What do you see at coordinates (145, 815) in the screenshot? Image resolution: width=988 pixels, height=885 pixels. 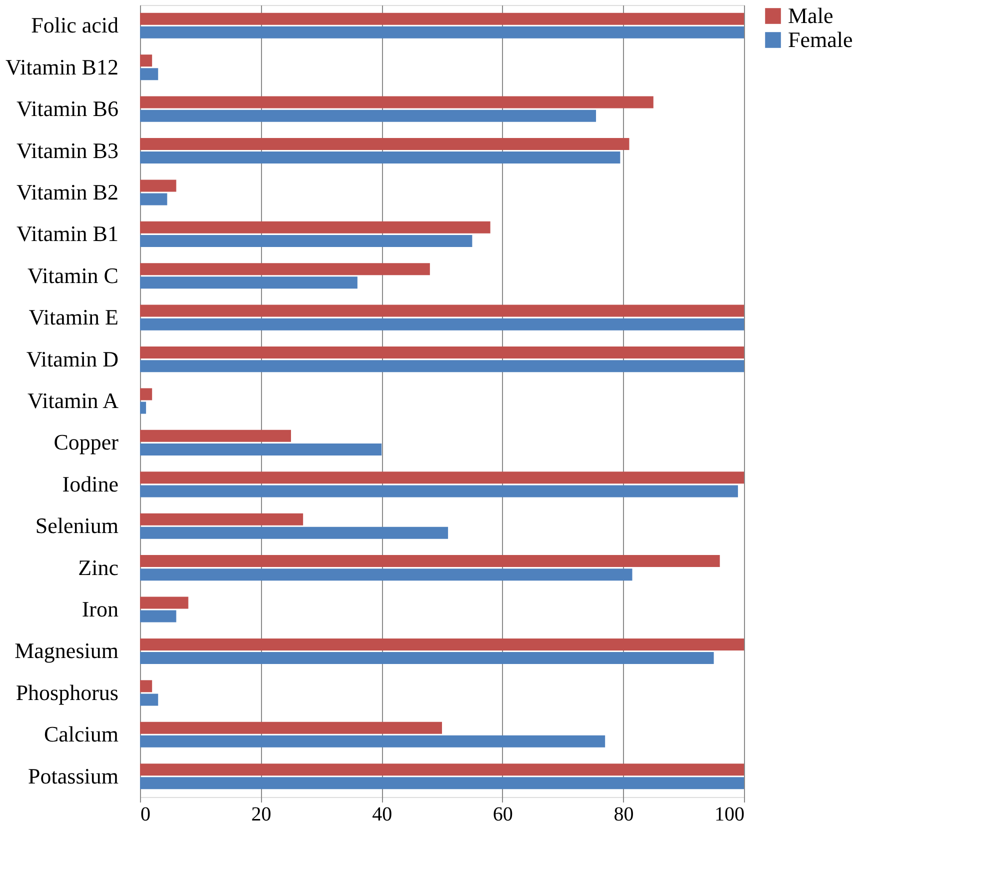 I see `x-tick-label: 0` at bounding box center [145, 815].